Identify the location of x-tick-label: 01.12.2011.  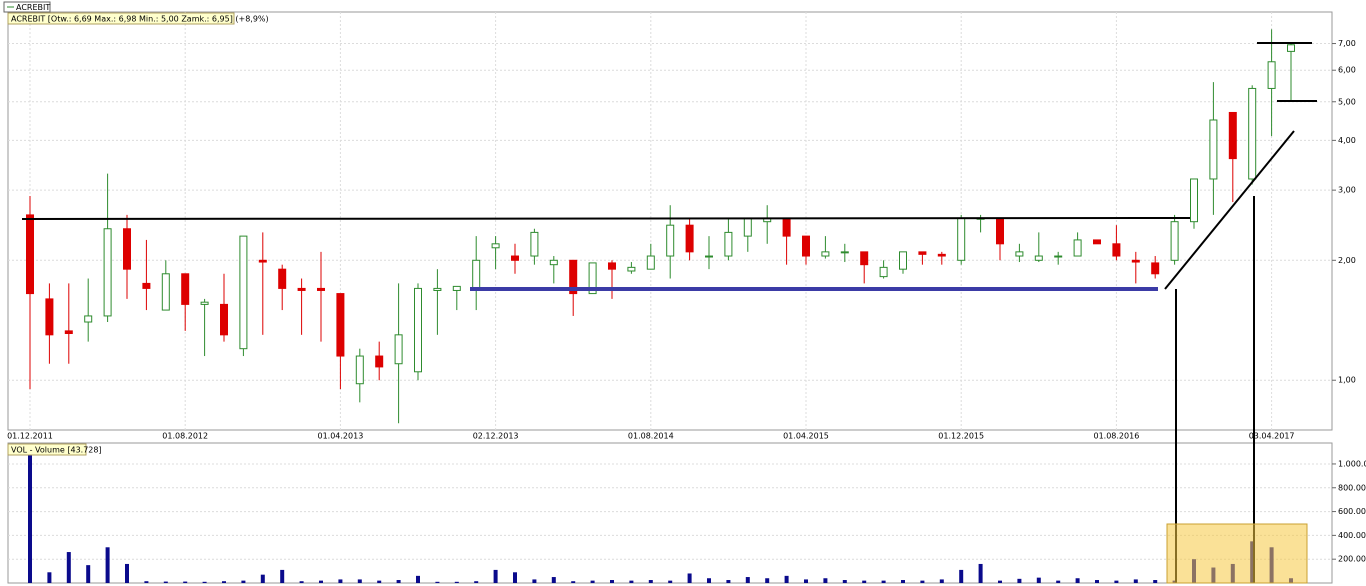
(30, 436).